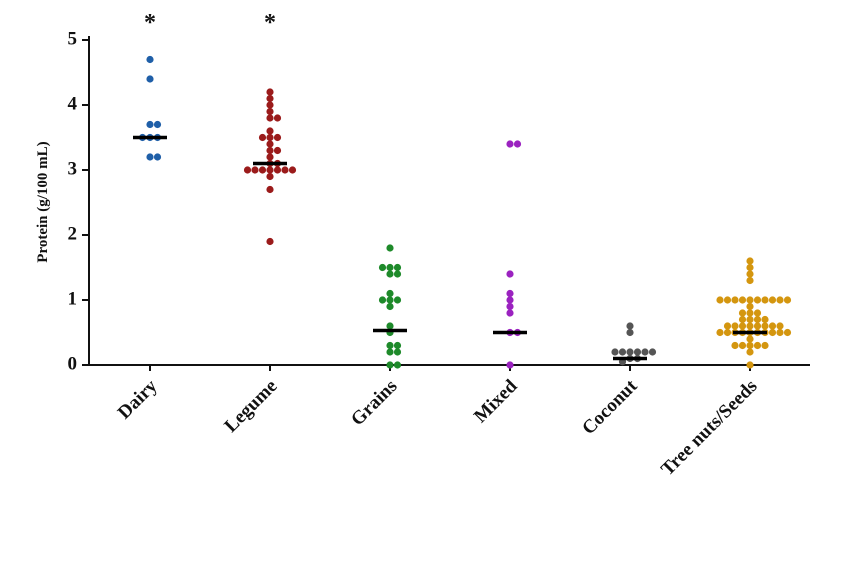 This screenshot has width=850, height=567. What do you see at coordinates (374, 403) in the screenshot?
I see `x-tick-label: Grains` at bounding box center [374, 403].